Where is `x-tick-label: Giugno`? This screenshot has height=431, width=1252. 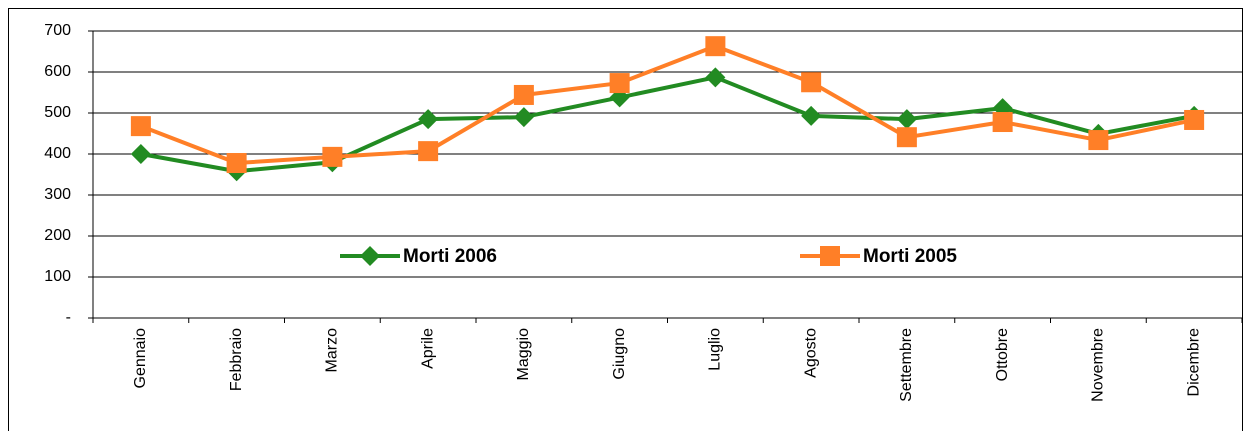 x-tick-label: Giugno is located at coordinates (619, 354).